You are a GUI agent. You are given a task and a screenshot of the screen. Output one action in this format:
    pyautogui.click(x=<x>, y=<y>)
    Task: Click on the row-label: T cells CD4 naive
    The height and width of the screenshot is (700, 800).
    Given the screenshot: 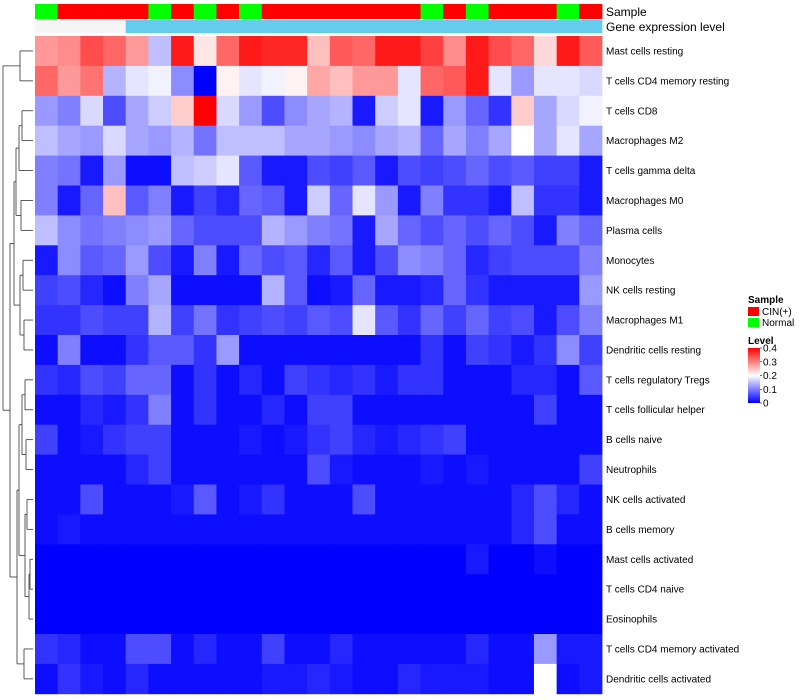 What is the action you would take?
    pyautogui.click(x=645, y=590)
    